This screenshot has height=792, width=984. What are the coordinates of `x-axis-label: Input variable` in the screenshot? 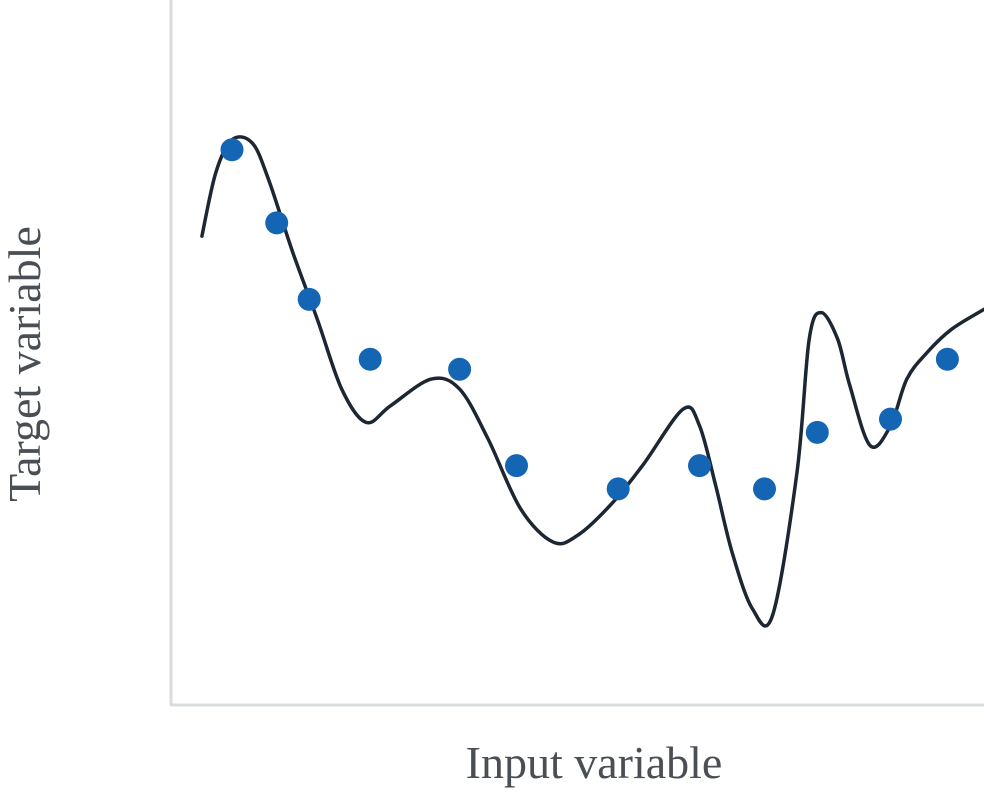 It's located at (594, 762).